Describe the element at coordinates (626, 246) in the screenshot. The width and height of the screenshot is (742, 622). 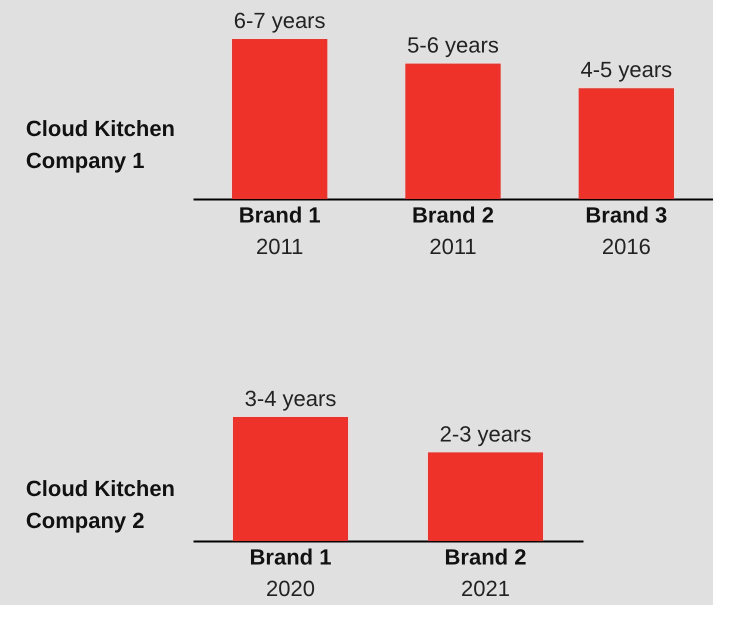
I see `text: 2016` at that location.